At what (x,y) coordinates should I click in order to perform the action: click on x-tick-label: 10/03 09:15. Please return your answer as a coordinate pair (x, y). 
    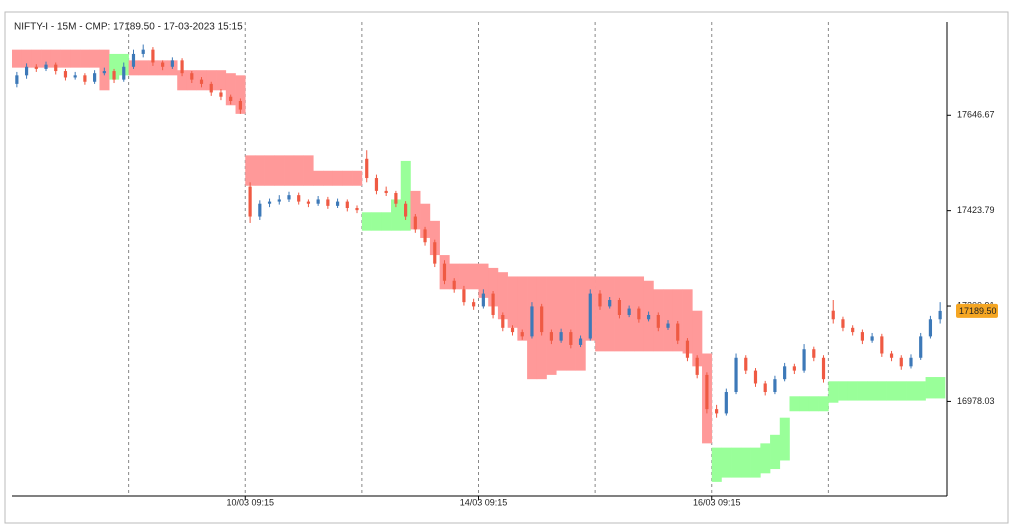
    Looking at the image, I should click on (250, 502).